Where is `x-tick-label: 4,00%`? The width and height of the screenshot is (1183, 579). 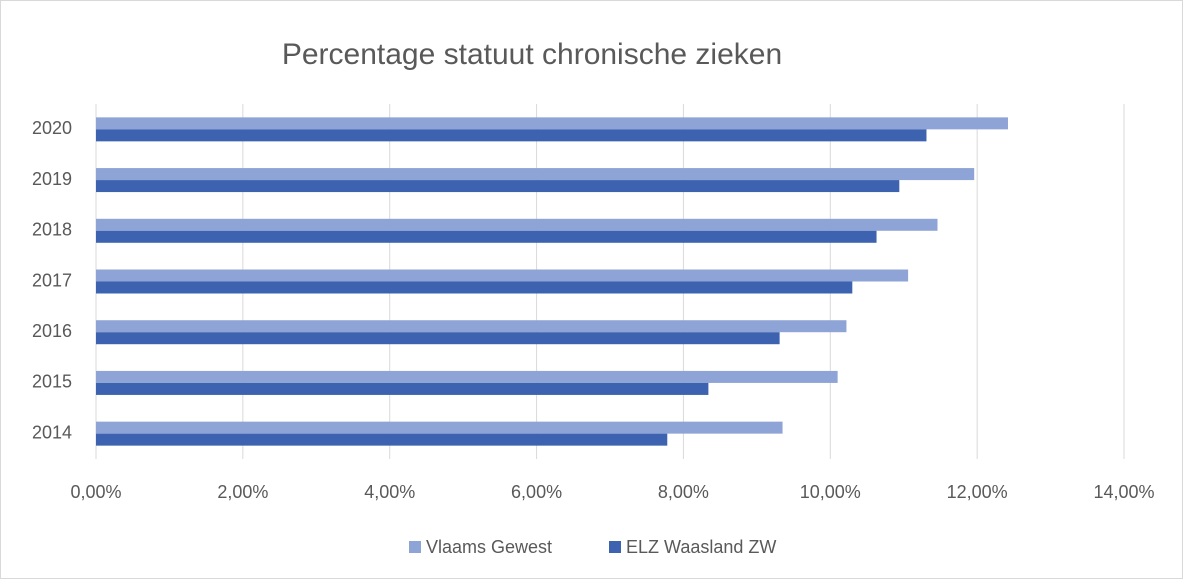 x-tick-label: 4,00% is located at coordinates (389, 492).